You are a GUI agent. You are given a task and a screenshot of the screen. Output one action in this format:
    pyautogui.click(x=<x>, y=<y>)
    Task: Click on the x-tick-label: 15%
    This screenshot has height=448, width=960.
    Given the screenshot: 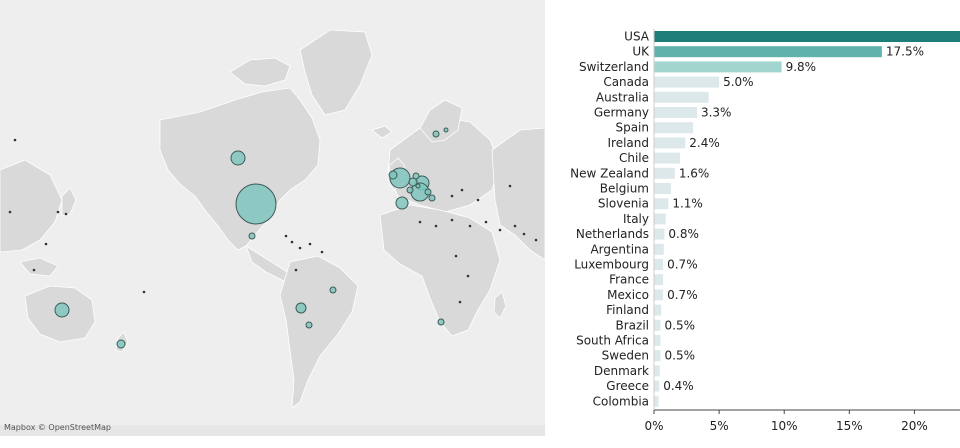 What is the action you would take?
    pyautogui.click(x=849, y=426)
    